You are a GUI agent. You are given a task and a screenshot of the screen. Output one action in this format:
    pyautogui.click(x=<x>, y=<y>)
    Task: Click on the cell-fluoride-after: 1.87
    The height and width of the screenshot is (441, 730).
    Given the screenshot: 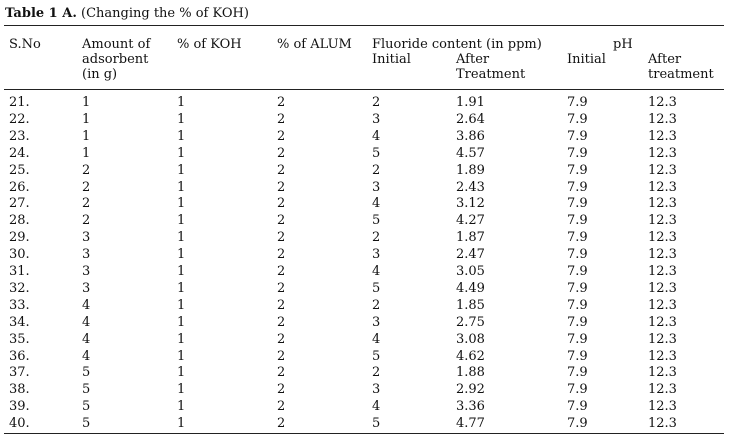 What is the action you would take?
    pyautogui.click(x=470, y=238)
    